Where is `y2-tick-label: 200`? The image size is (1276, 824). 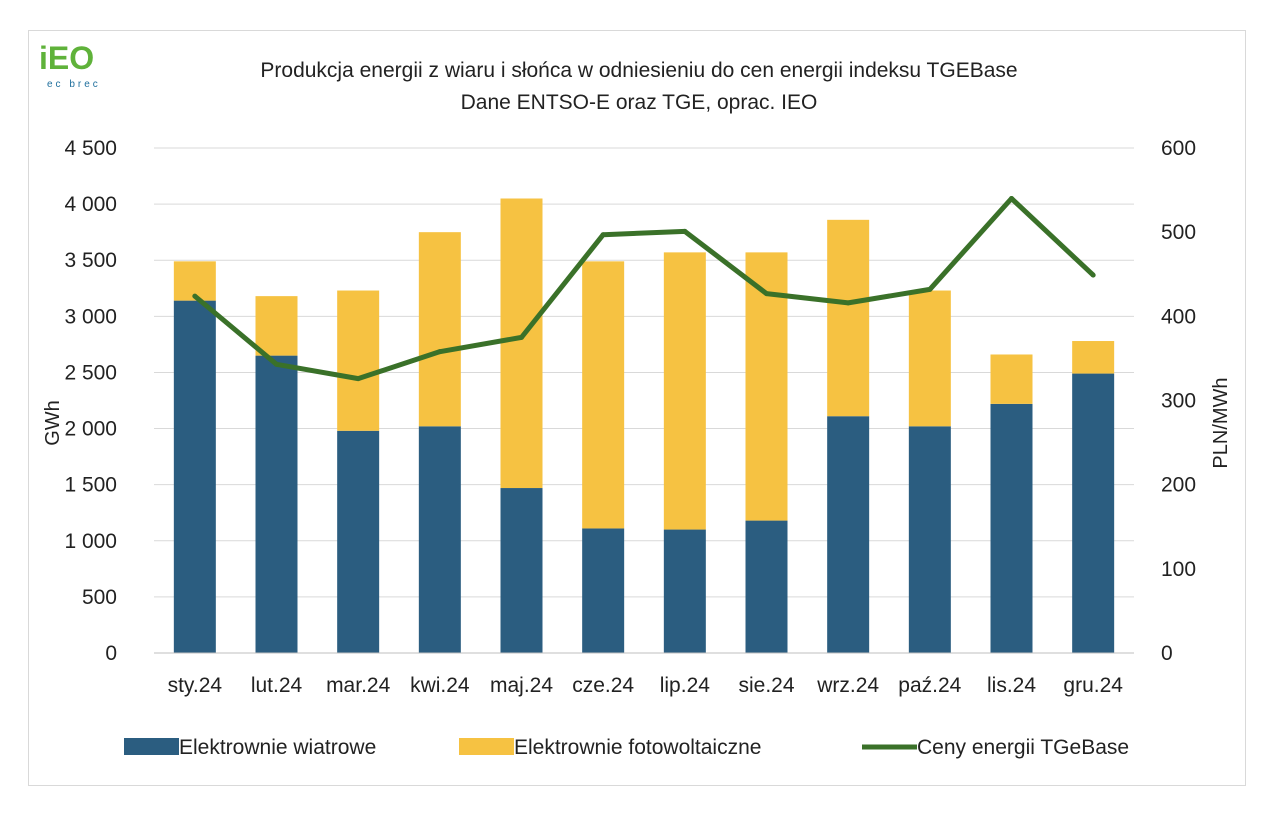 y2-tick-label: 200 is located at coordinates (1178, 485).